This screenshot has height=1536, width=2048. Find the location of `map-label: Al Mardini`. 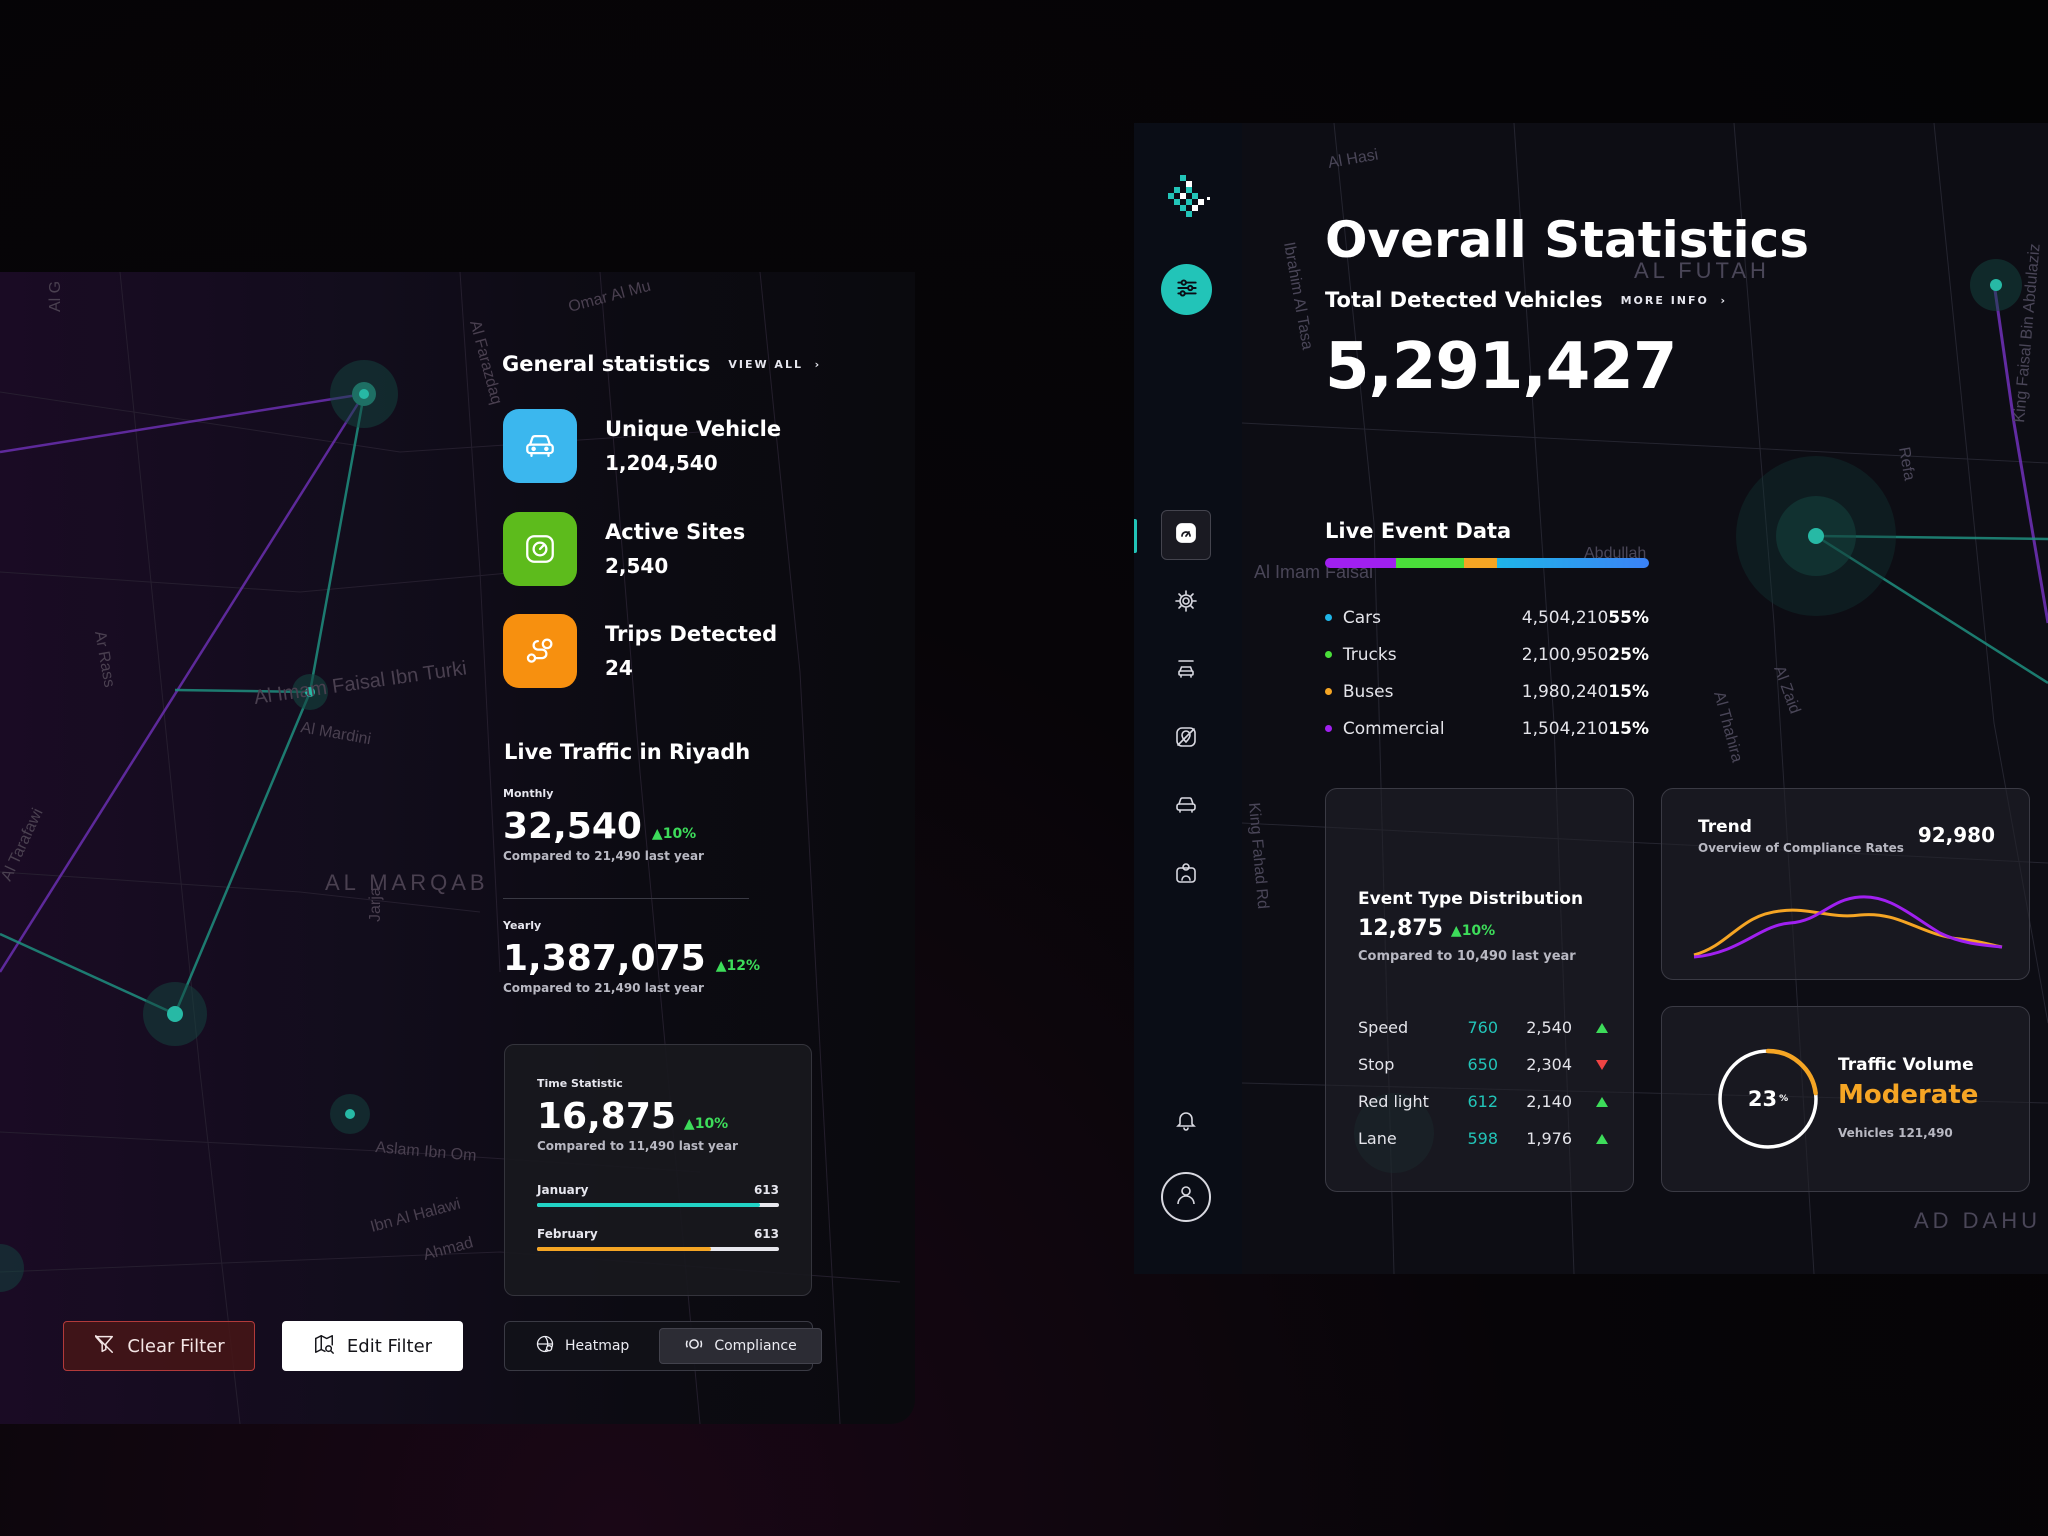

map-label: Al Mardini is located at coordinates (335, 733).